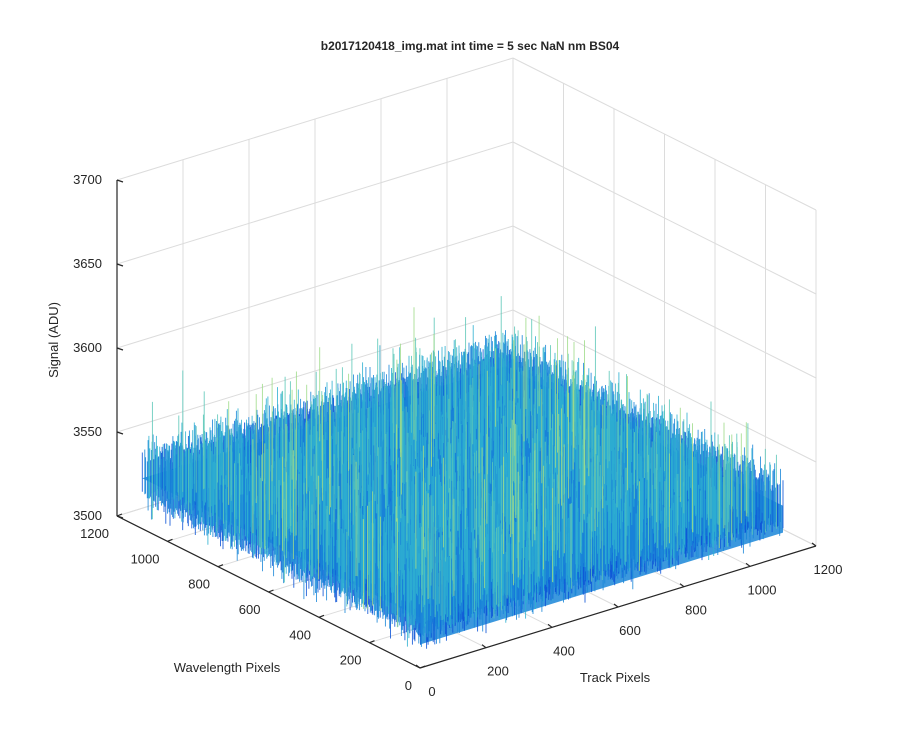 The width and height of the screenshot is (900, 750). Describe the element at coordinates (498, 671) in the screenshot. I see `x-tick-label: 200` at that location.